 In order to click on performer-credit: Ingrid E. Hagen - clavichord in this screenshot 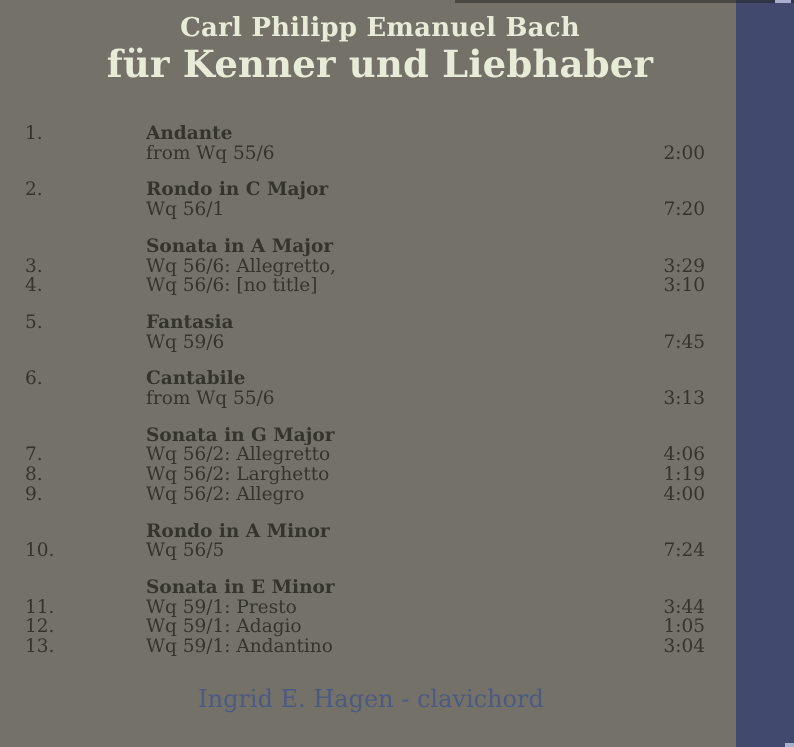, I will do `click(371, 699)`.